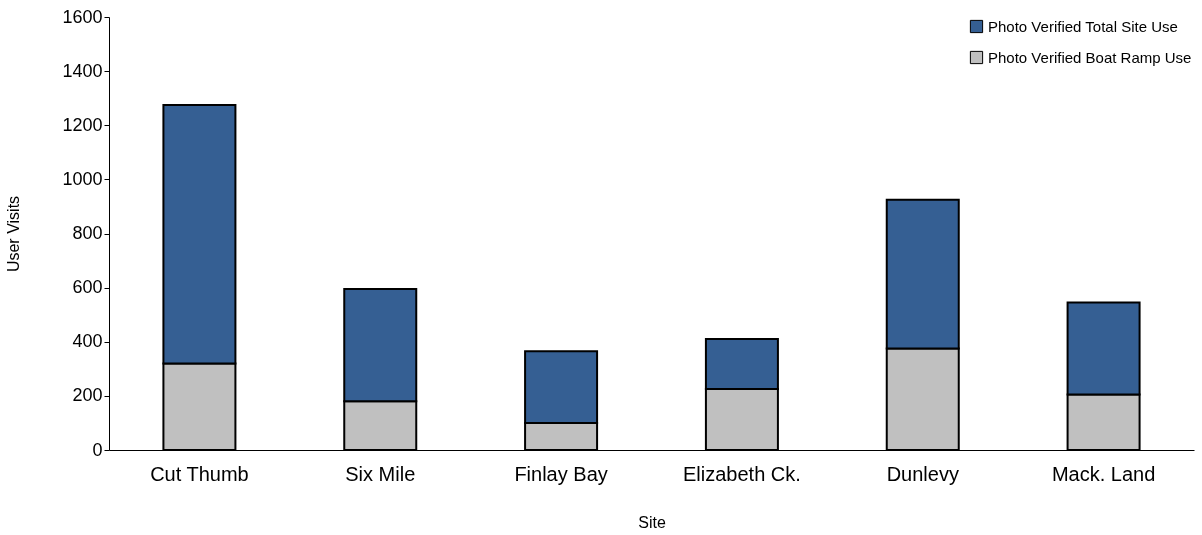  I want to click on x-tick-label: Finlay Bay, so click(561, 473).